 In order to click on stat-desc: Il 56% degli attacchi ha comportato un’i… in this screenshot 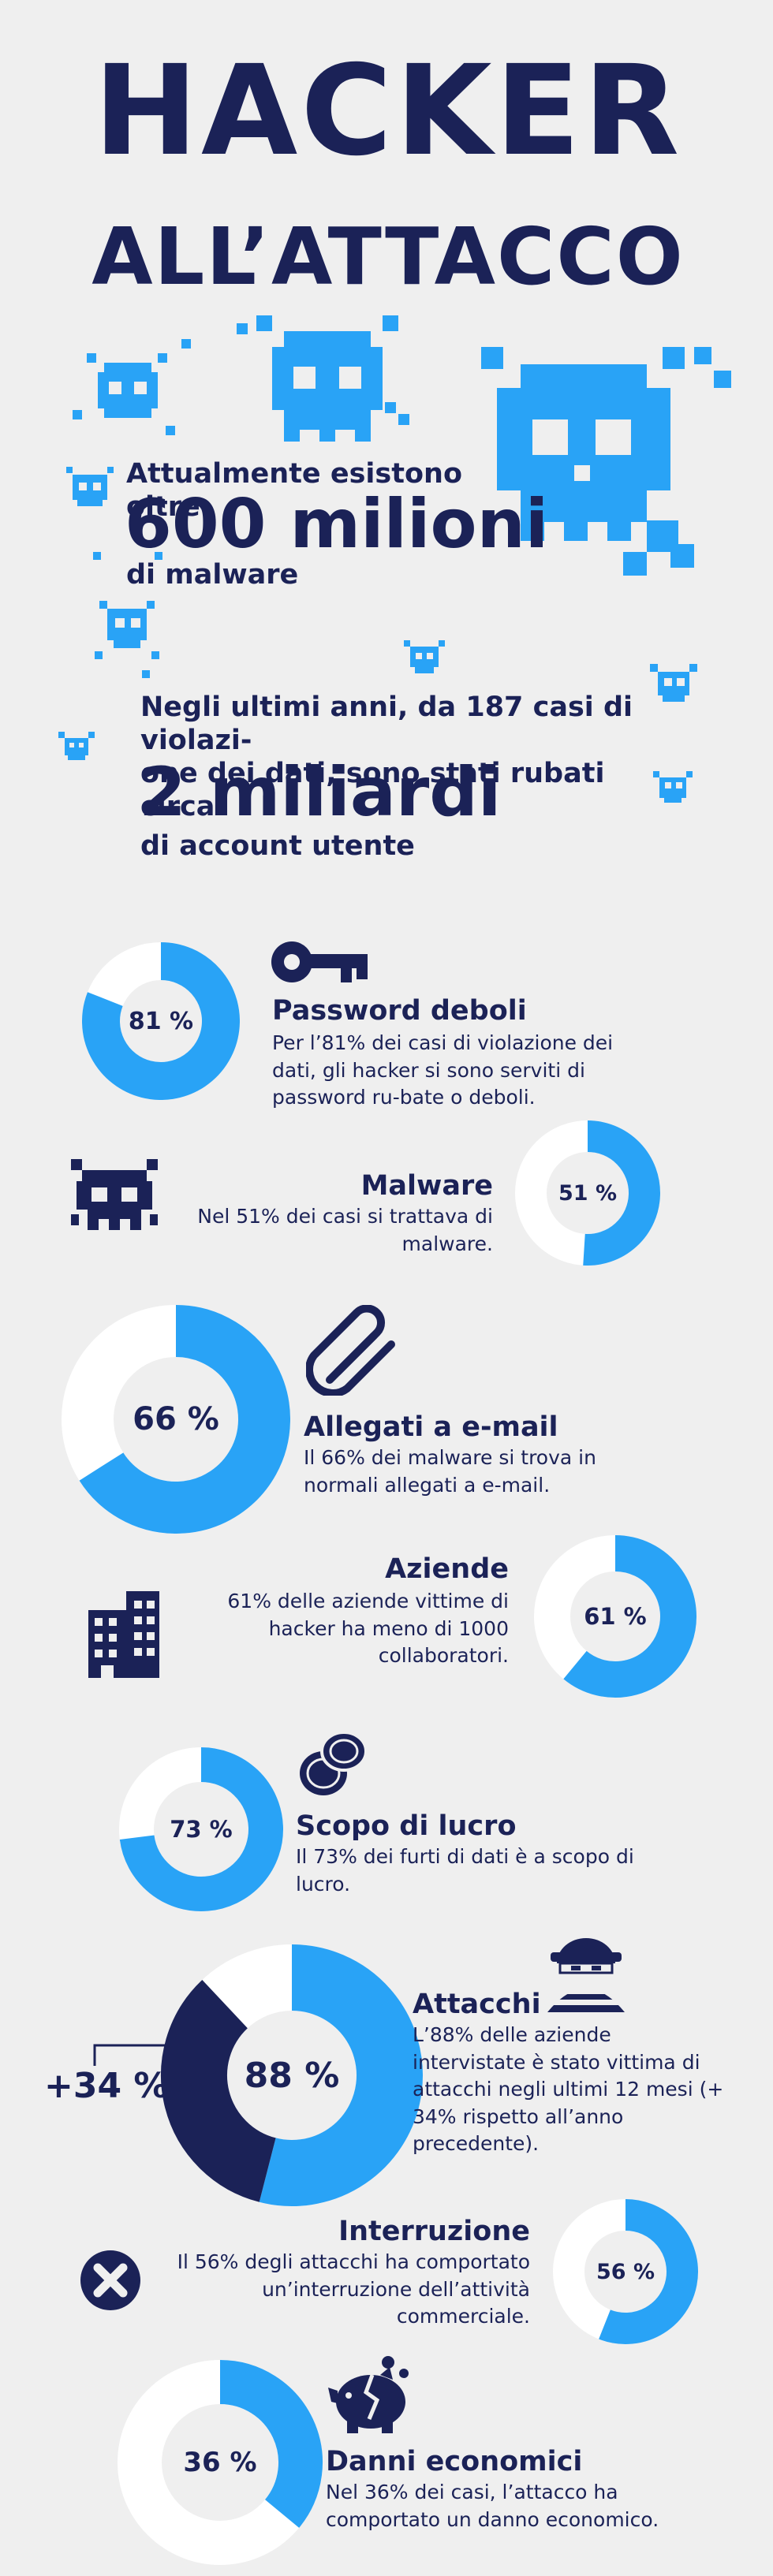, I will do `click(353, 2289)`.